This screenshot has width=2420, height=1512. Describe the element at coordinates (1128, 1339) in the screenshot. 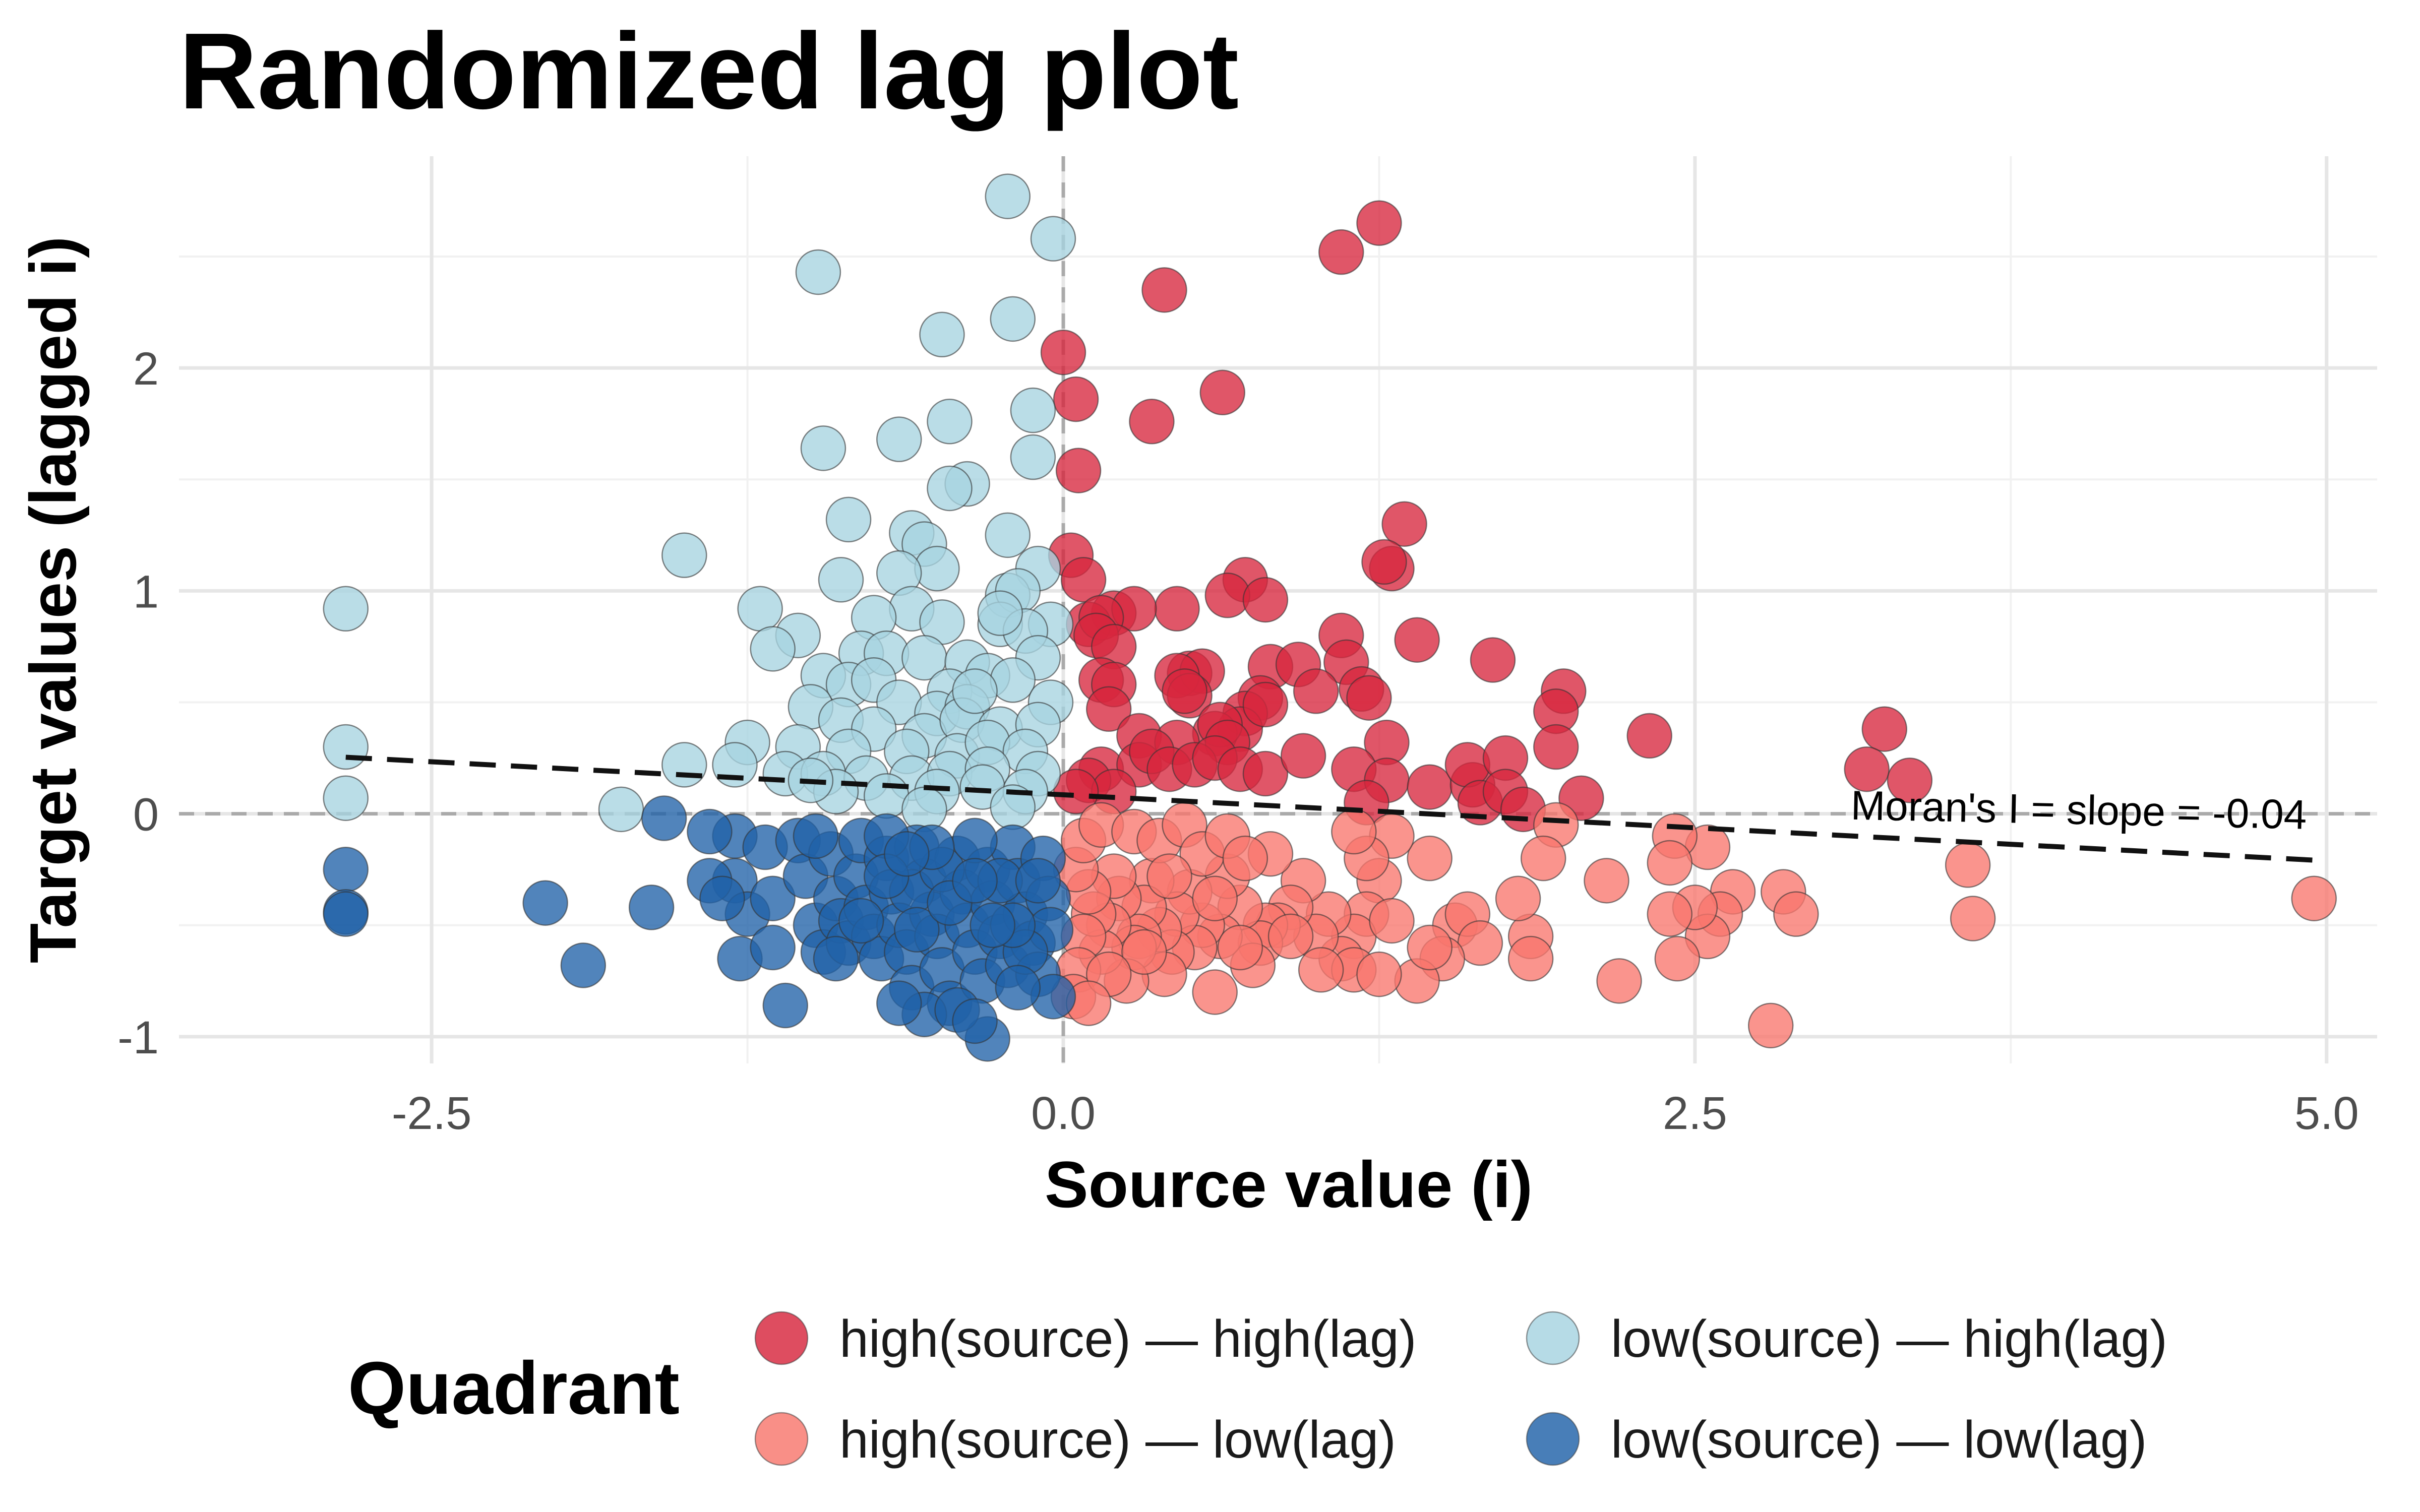

I see `legend-label: high(source) — high(lag)` at that location.